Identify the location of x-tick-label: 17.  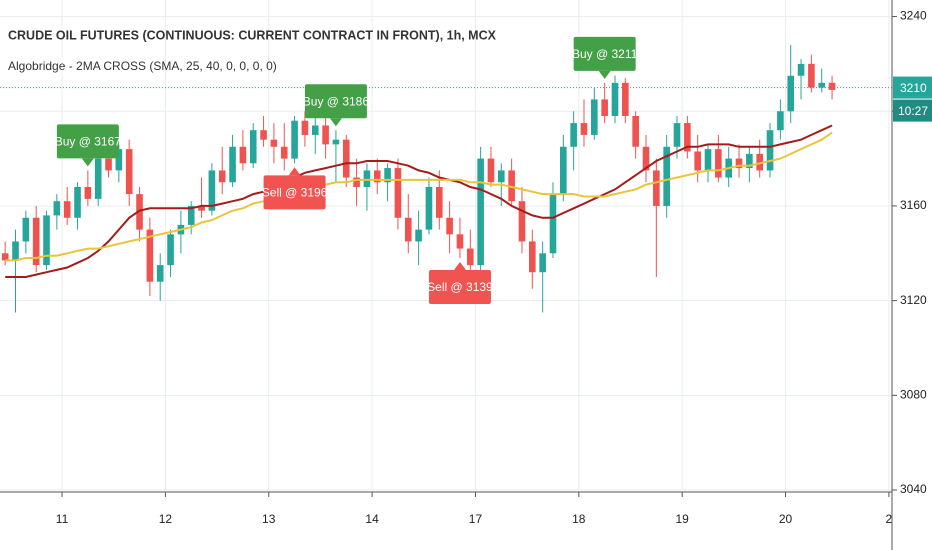
(476, 519).